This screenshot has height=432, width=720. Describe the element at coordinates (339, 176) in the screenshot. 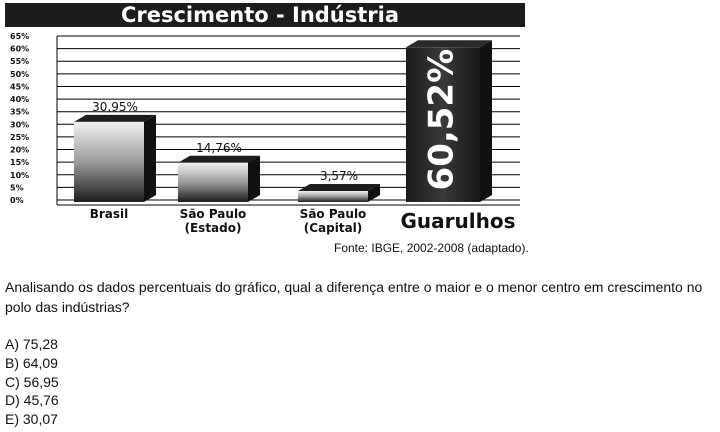

I see `data-label: 3,57%` at that location.